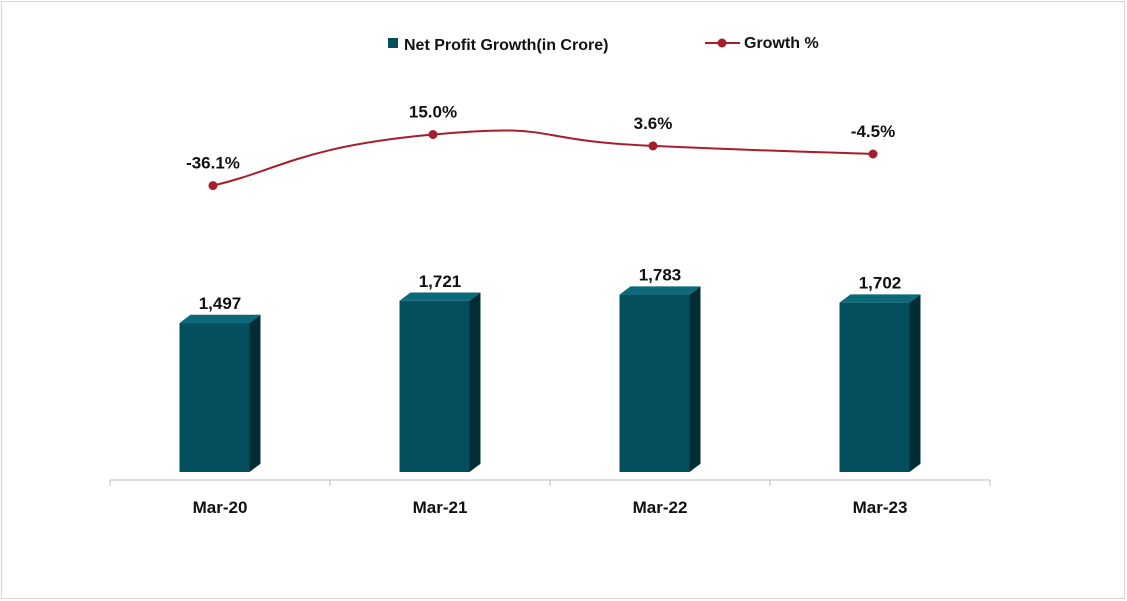  Describe the element at coordinates (220, 507) in the screenshot. I see `x-tick-label: Mar-20` at that location.